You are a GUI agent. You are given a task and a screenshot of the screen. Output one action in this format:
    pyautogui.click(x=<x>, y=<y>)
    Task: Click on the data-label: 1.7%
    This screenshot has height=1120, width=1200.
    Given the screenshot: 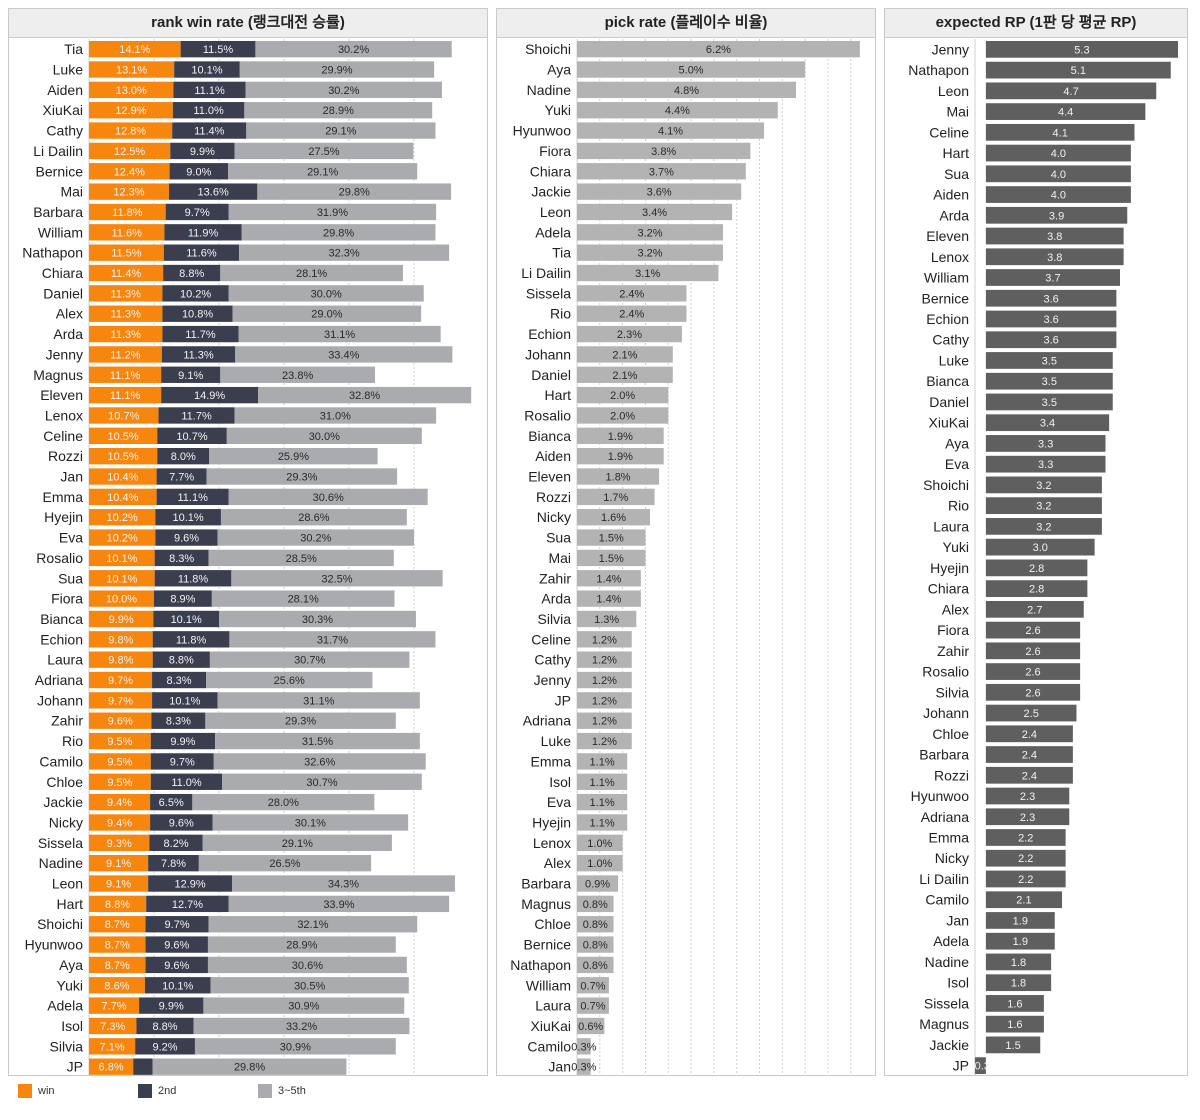 What is the action you would take?
    pyautogui.click(x=615, y=498)
    